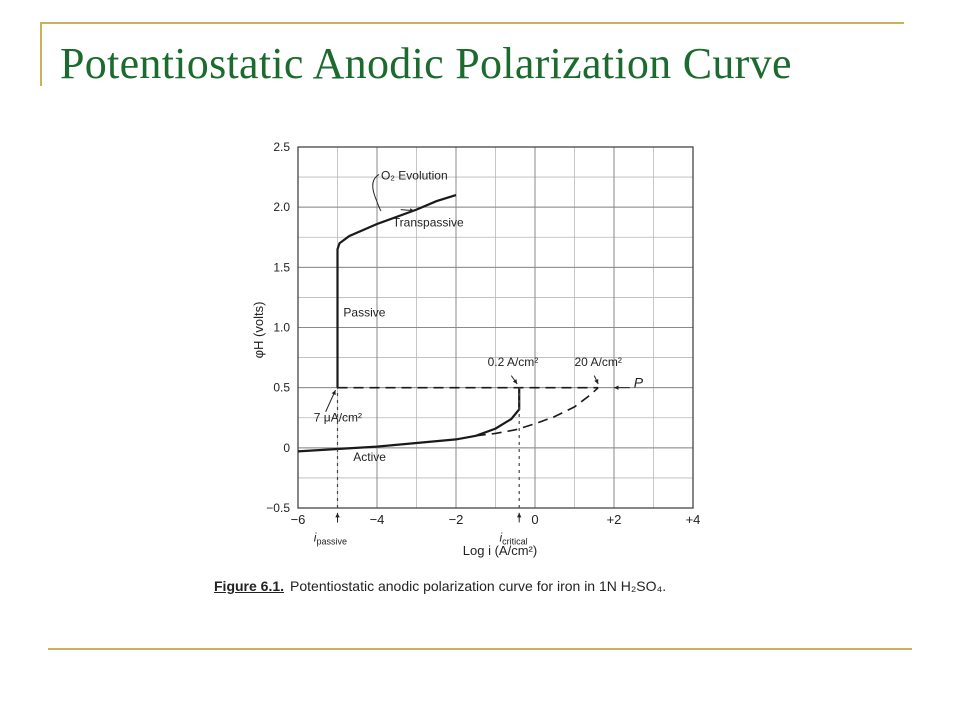  What do you see at coordinates (281, 207) in the screenshot?
I see `y-tick-label: 2.0` at bounding box center [281, 207].